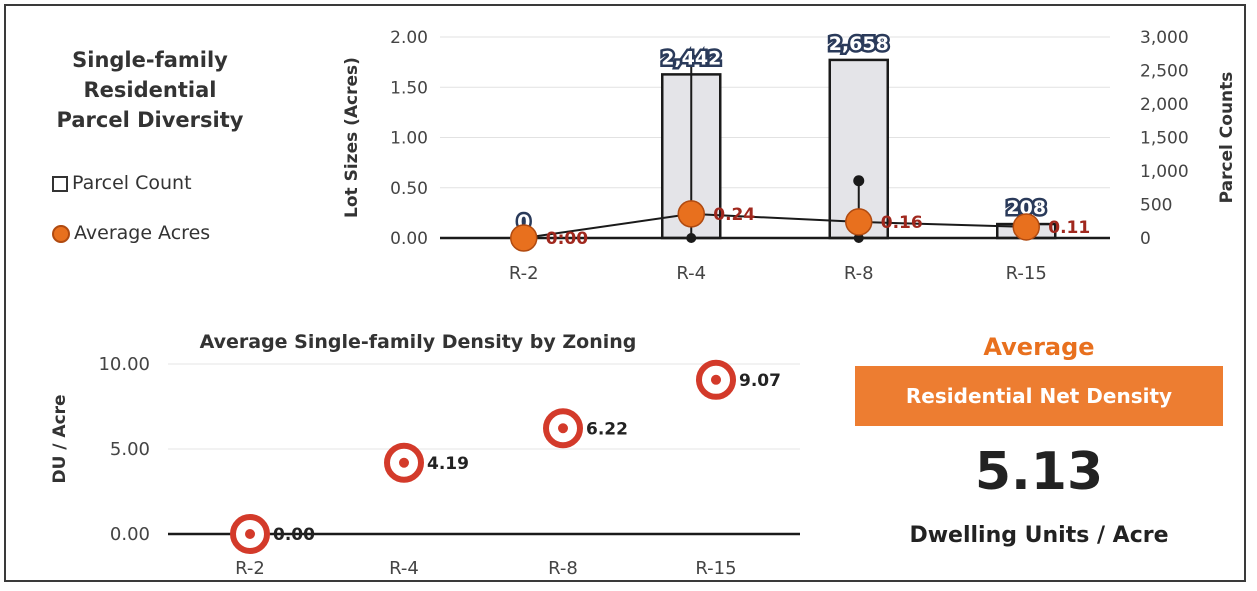  I want to click on density-data-label: 9.07, so click(760, 381).